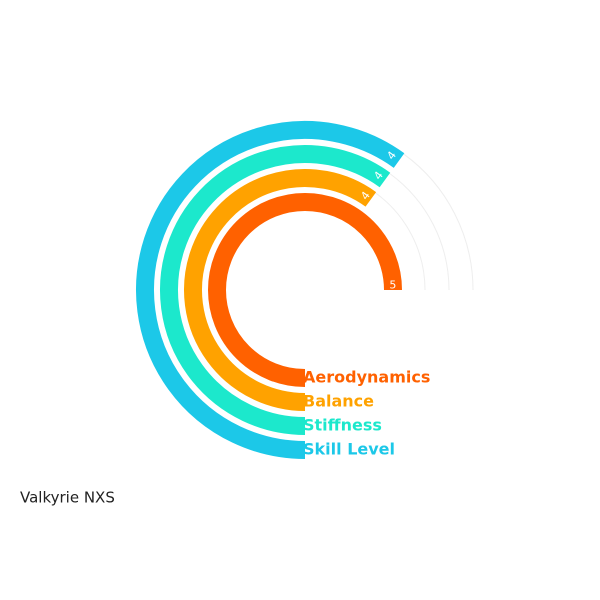  I want to click on category-label: Skill Level, so click(349, 449).